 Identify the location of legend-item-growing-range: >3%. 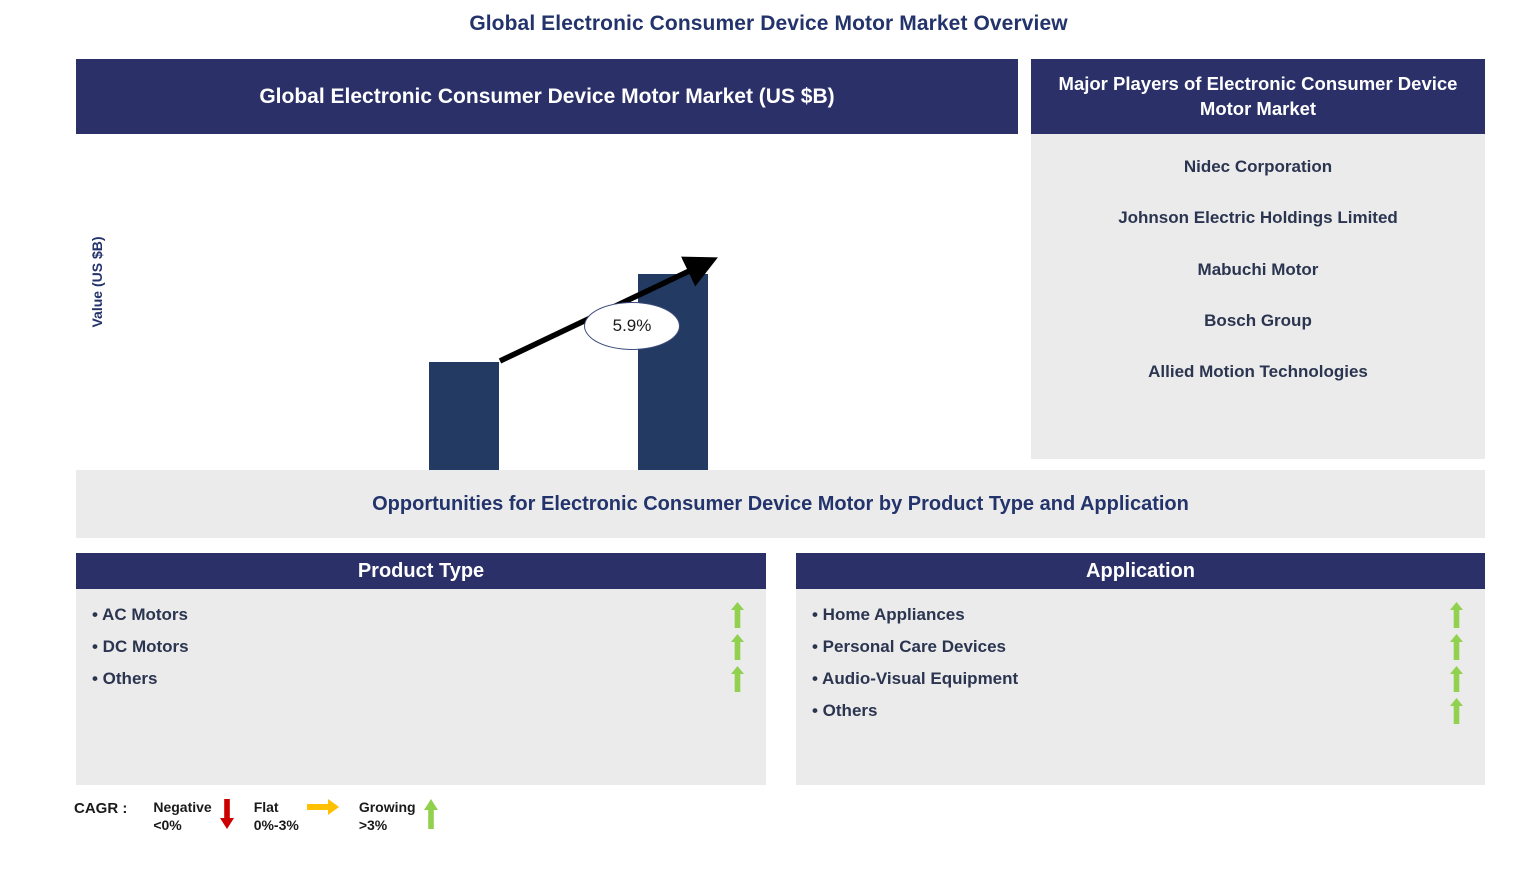
(373, 825).